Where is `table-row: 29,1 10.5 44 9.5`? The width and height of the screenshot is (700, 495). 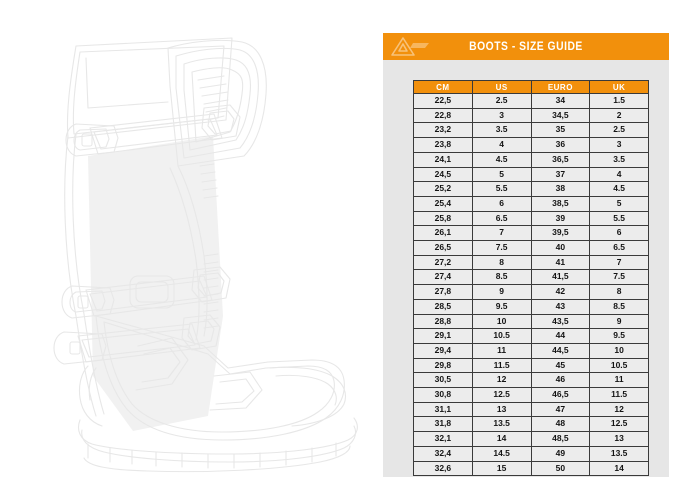 table-row: 29,1 10.5 44 9.5 is located at coordinates (531, 336).